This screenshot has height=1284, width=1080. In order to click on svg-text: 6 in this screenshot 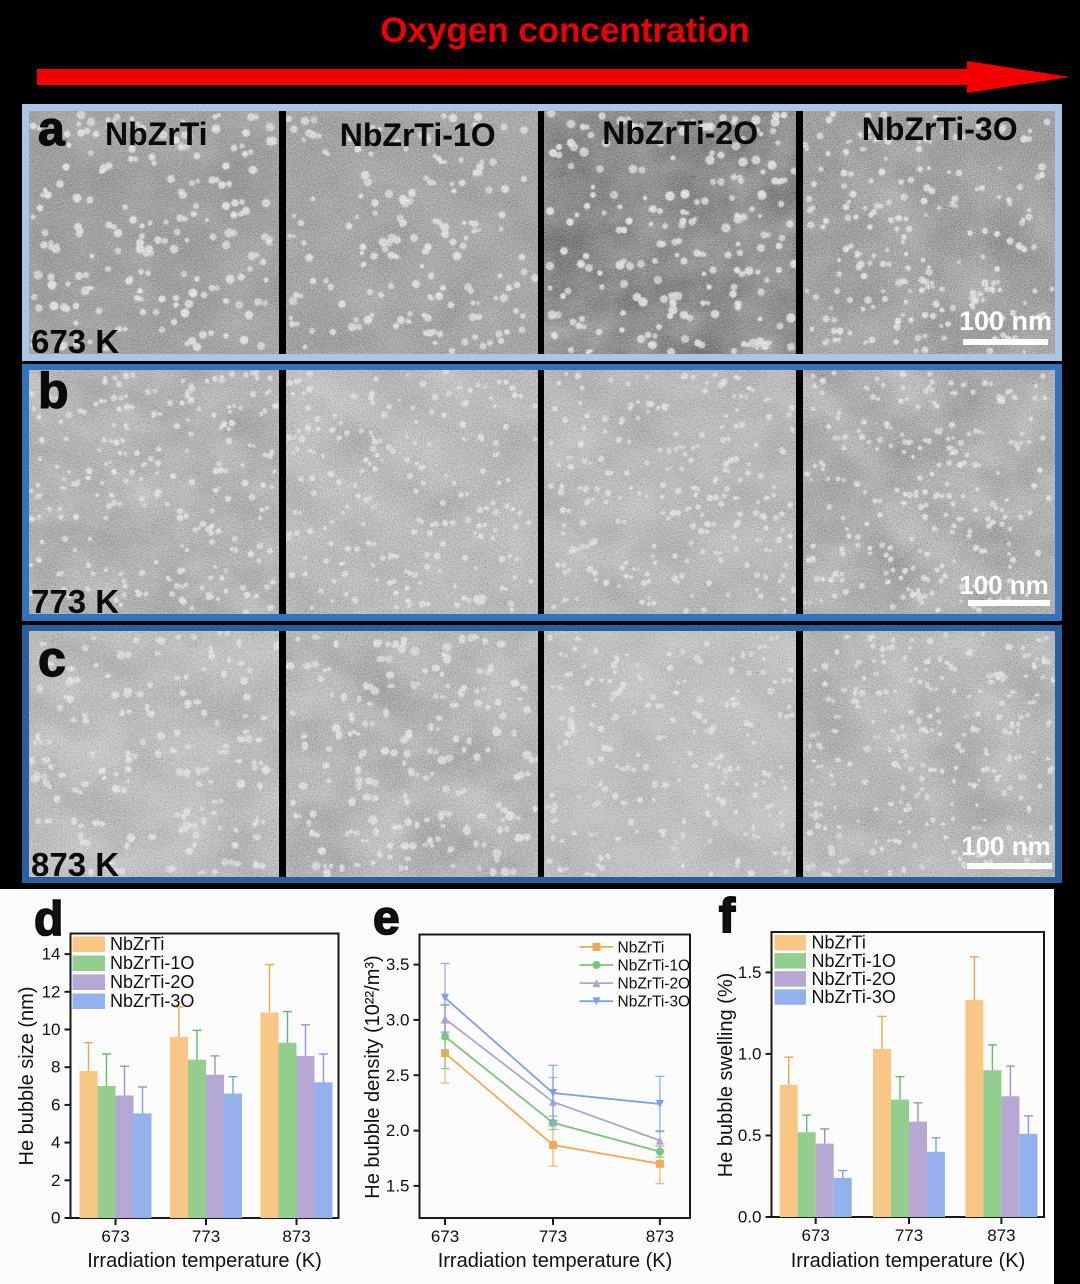, I will do `click(55, 1104)`.